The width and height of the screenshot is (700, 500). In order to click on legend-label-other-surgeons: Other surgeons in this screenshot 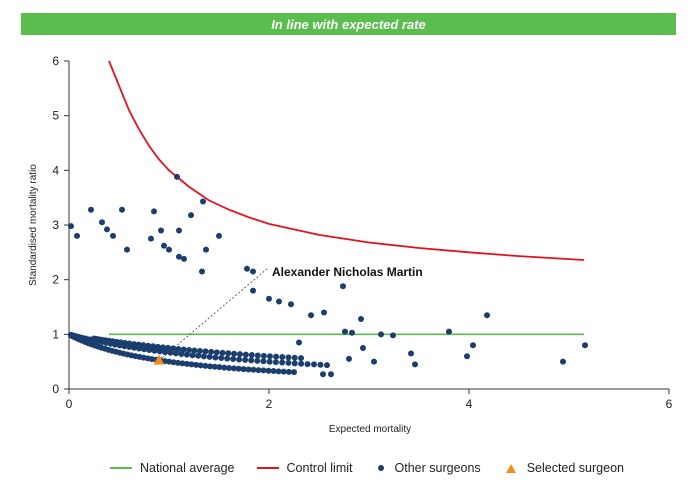, I will do `click(437, 468)`.